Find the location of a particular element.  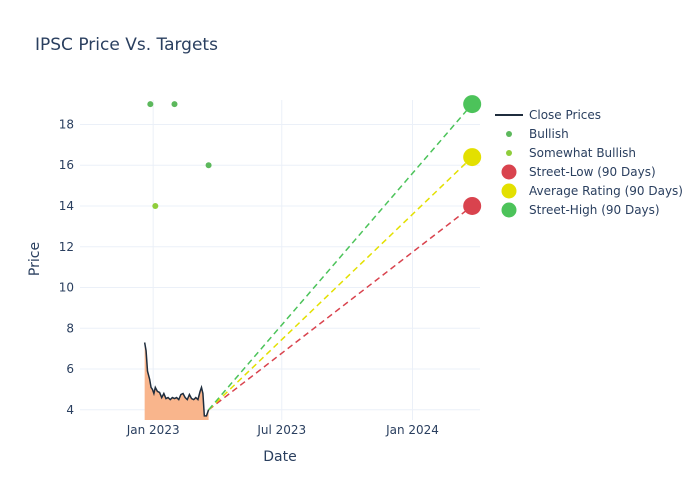

x-tick-label: Jul 2023 is located at coordinates (281, 430).